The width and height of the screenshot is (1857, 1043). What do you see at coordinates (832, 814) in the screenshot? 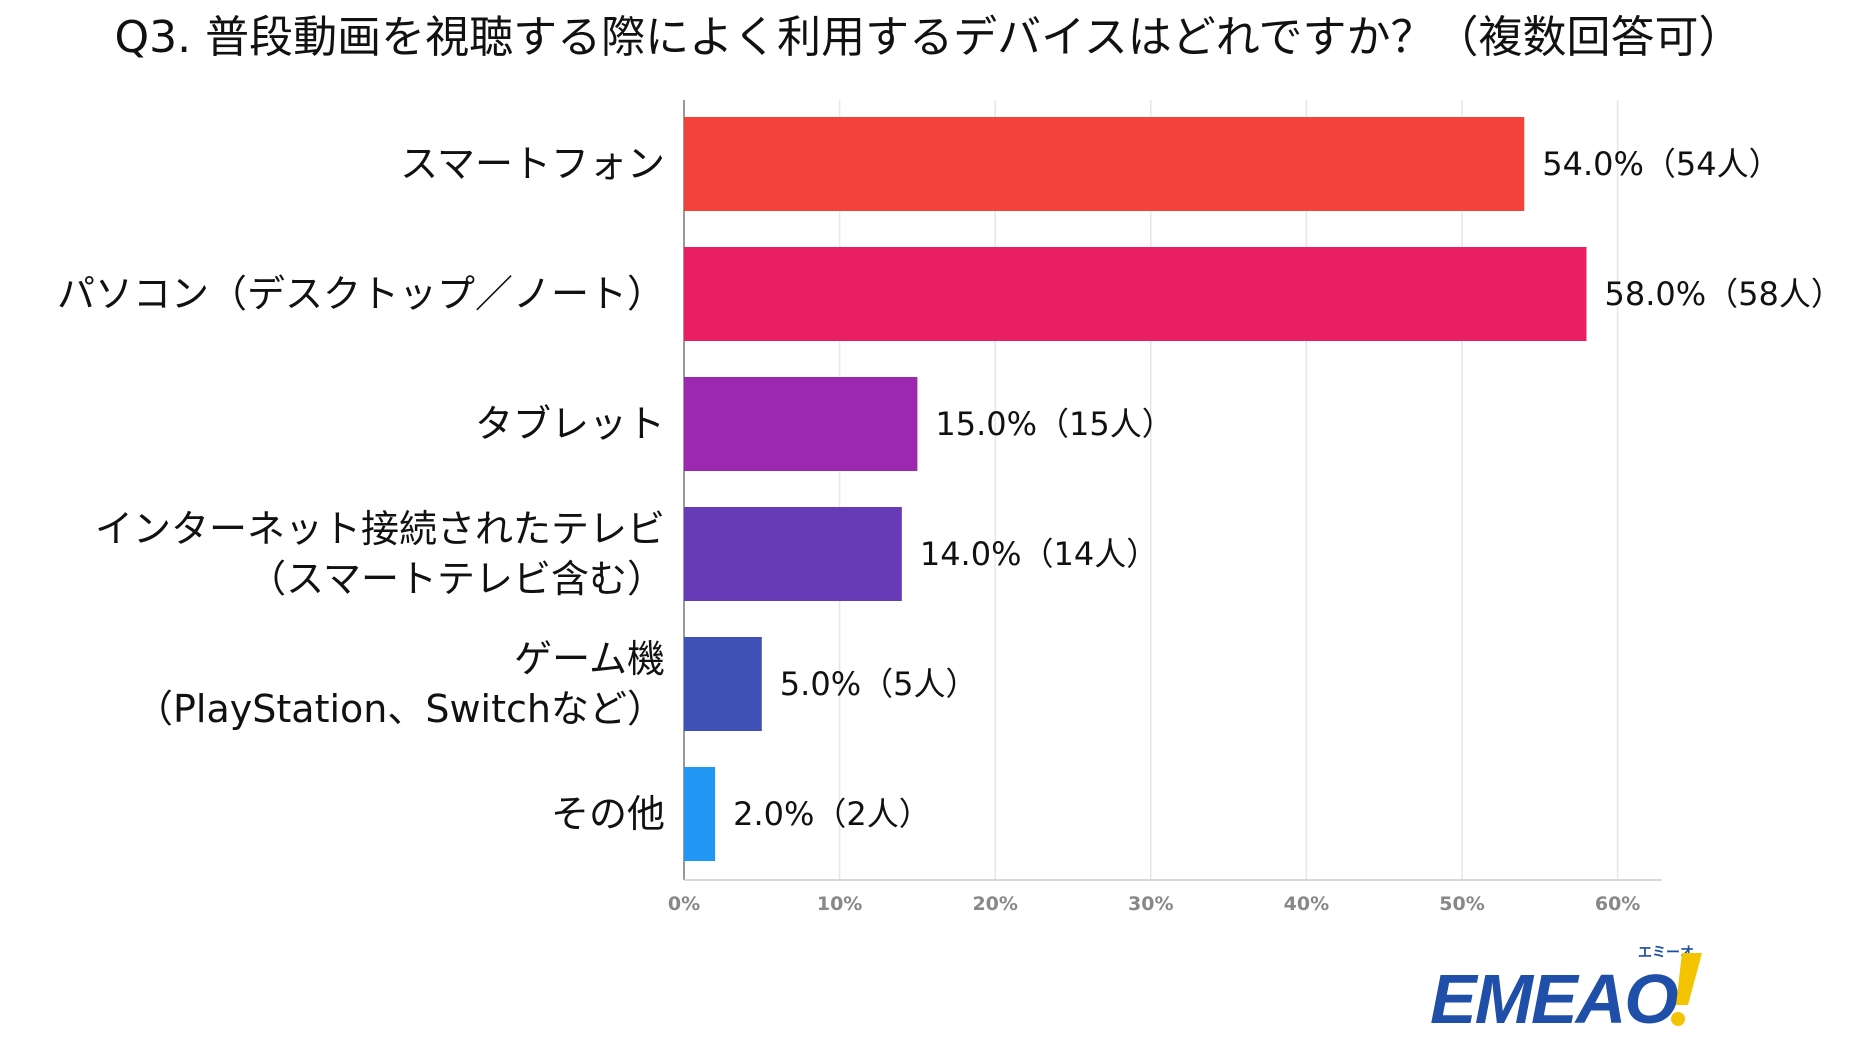
I see `bar-value-label: 2.0%（2人）` at bounding box center [832, 814].